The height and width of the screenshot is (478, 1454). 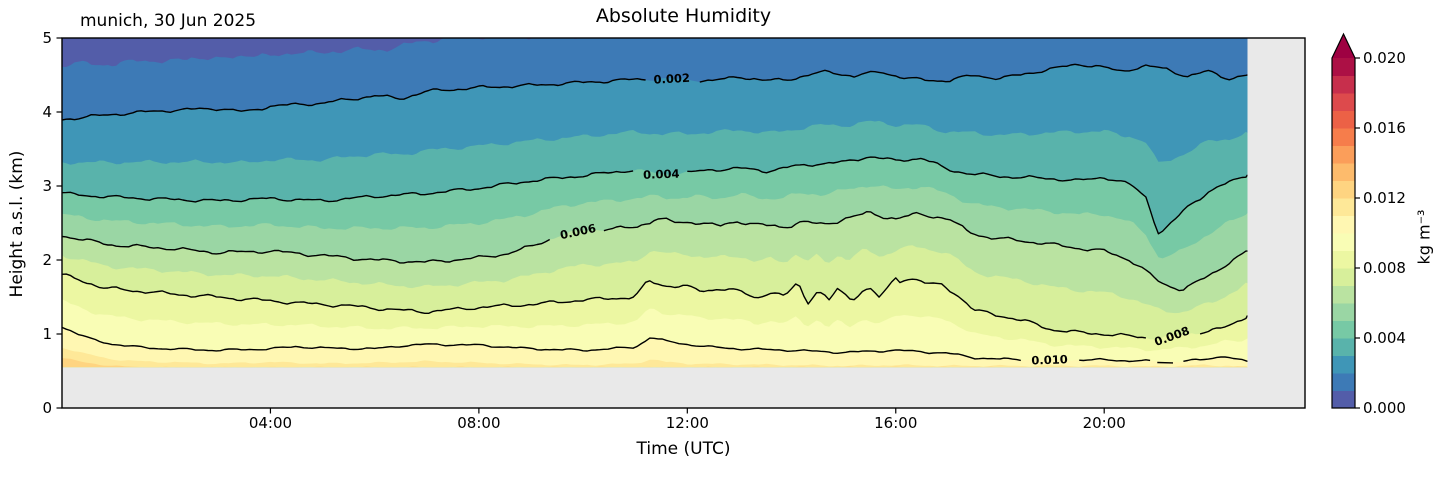 I want to click on x-tick-label: 12:00, so click(x=687, y=423).